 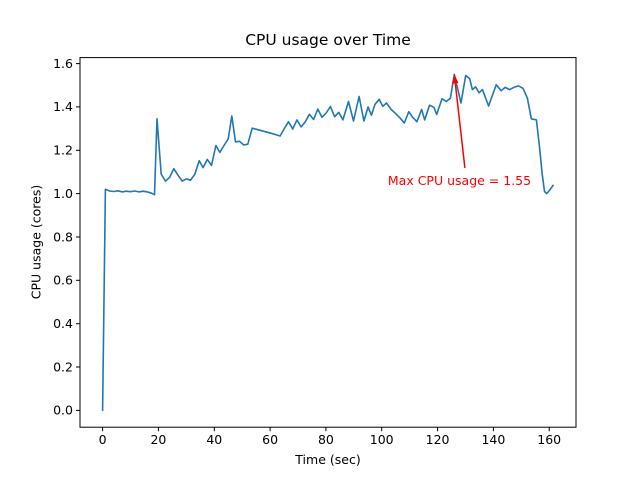 I want to click on y-tick-label: 1.0, so click(x=63, y=193).